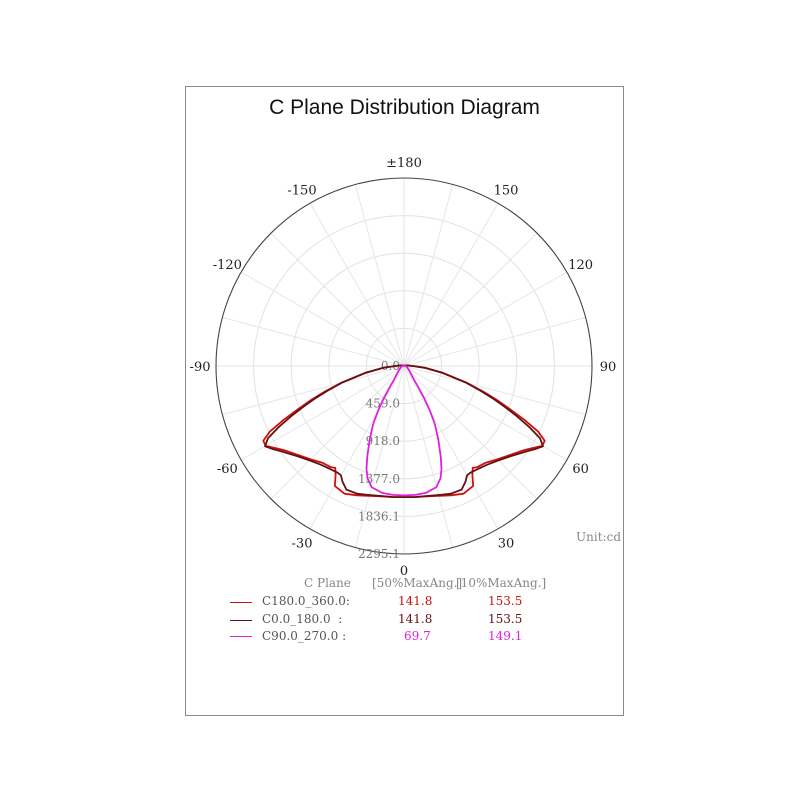 The height and width of the screenshot is (800, 800). What do you see at coordinates (404, 163) in the screenshot?
I see `angle-label: ±180` at bounding box center [404, 163].